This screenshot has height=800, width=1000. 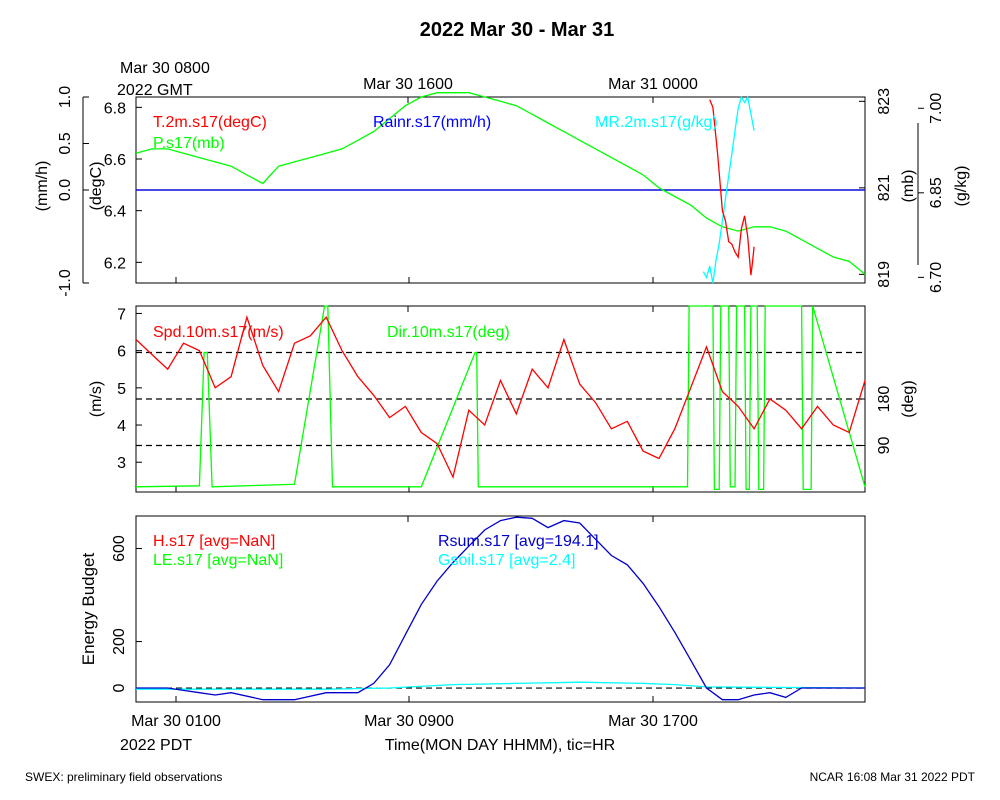 What do you see at coordinates (115, 160) in the screenshot?
I see `top-left-inner-tick-label-2: 6.6` at bounding box center [115, 160].